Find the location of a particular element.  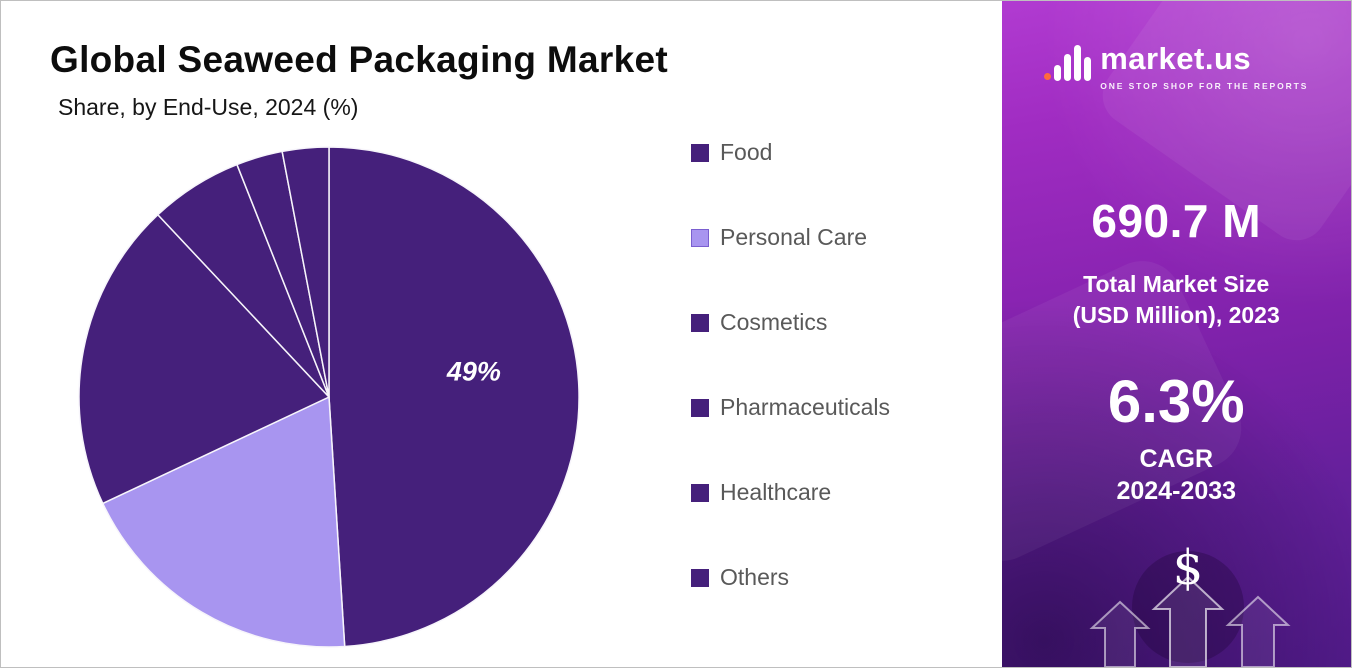

market-size-label-line2: (USD Million), 2023 is located at coordinates (1176, 315).